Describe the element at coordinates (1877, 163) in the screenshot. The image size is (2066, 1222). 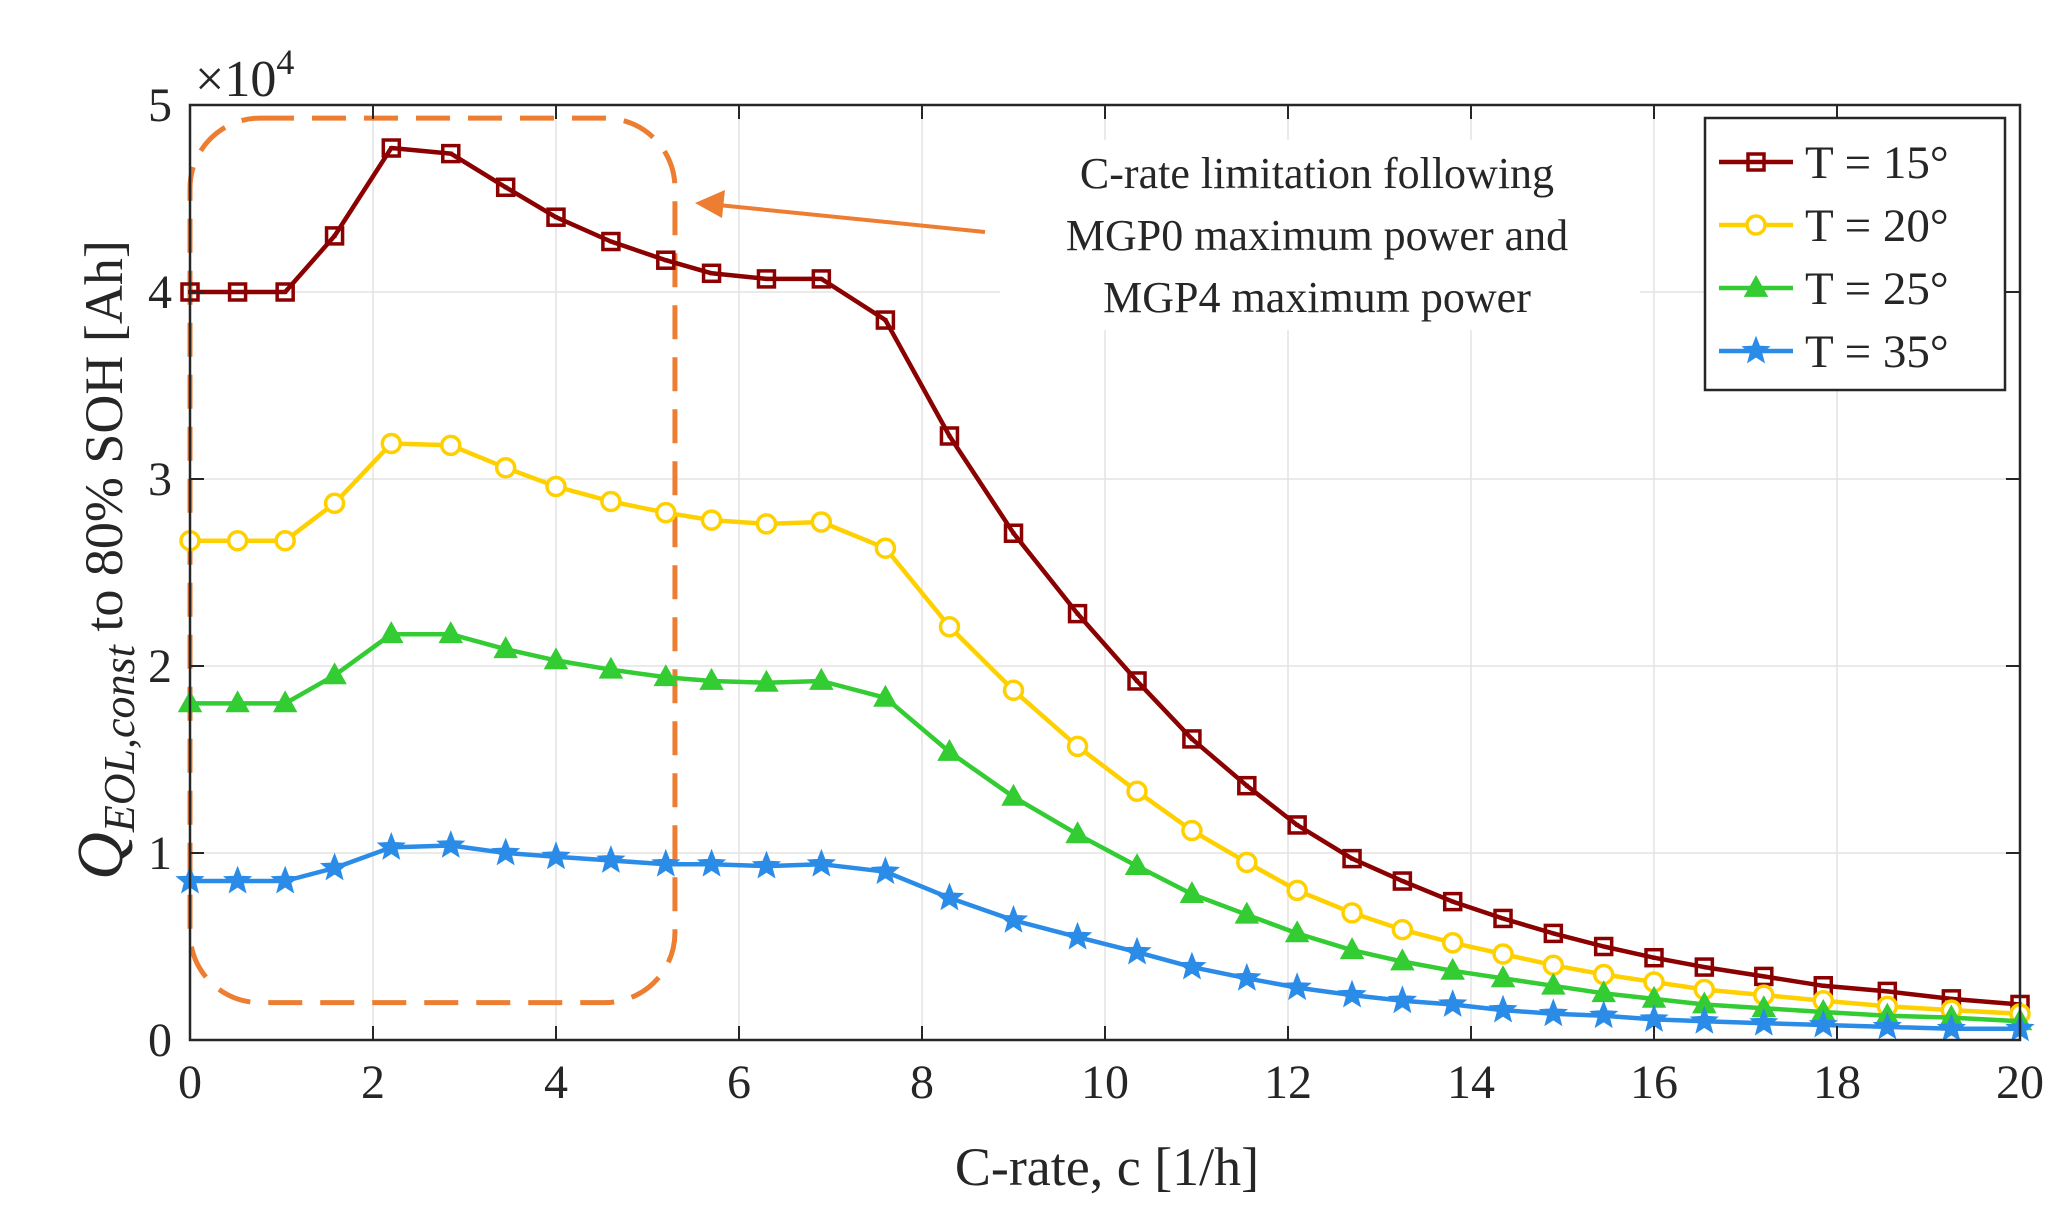
I see `legend-label: T = 15°` at that location.